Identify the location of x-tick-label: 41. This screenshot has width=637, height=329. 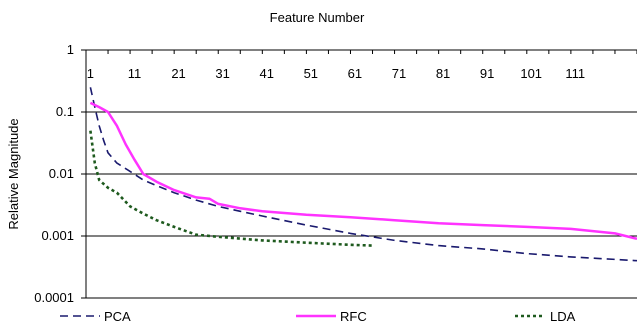
(266, 73).